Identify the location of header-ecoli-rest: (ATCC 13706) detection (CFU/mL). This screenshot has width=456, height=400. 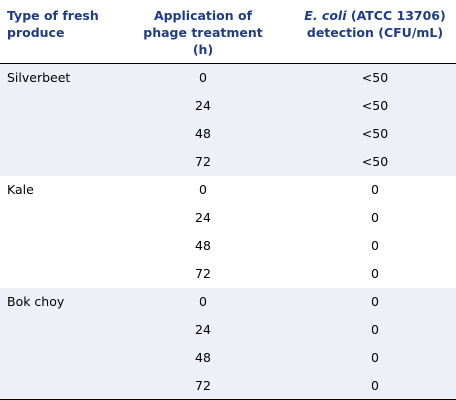
(376, 24).